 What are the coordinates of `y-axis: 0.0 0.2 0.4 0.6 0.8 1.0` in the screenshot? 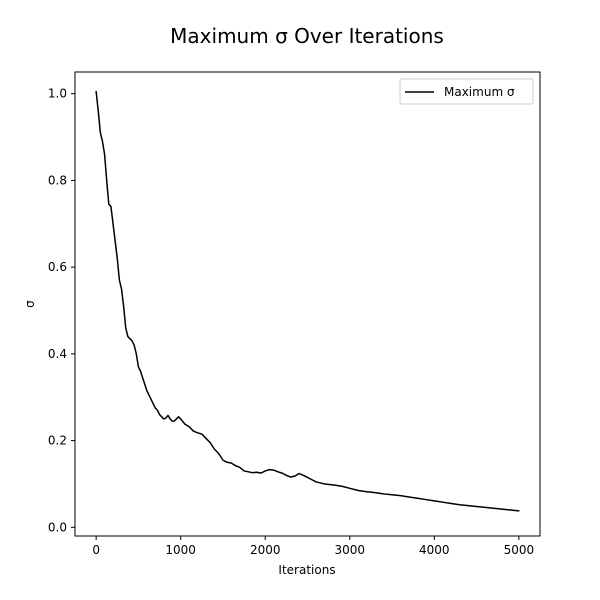 It's located at (61, 310).